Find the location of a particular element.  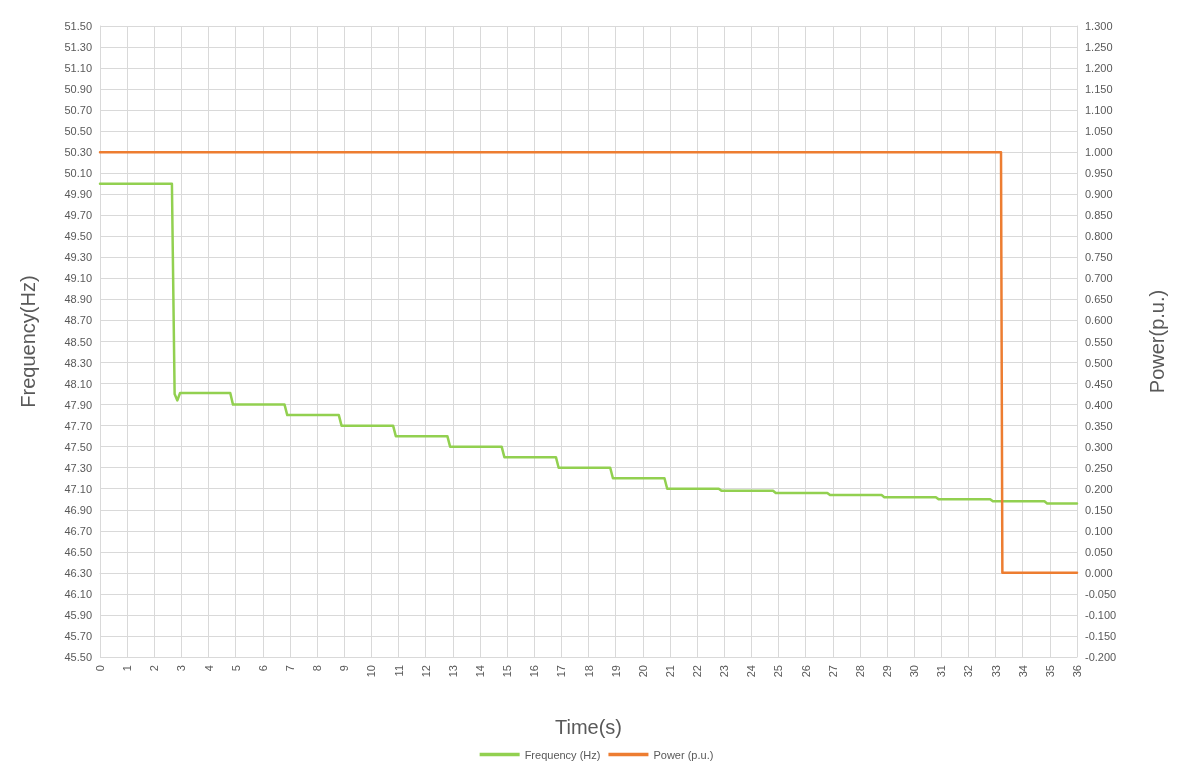

x-tick-label: 31 is located at coordinates (941, 671).